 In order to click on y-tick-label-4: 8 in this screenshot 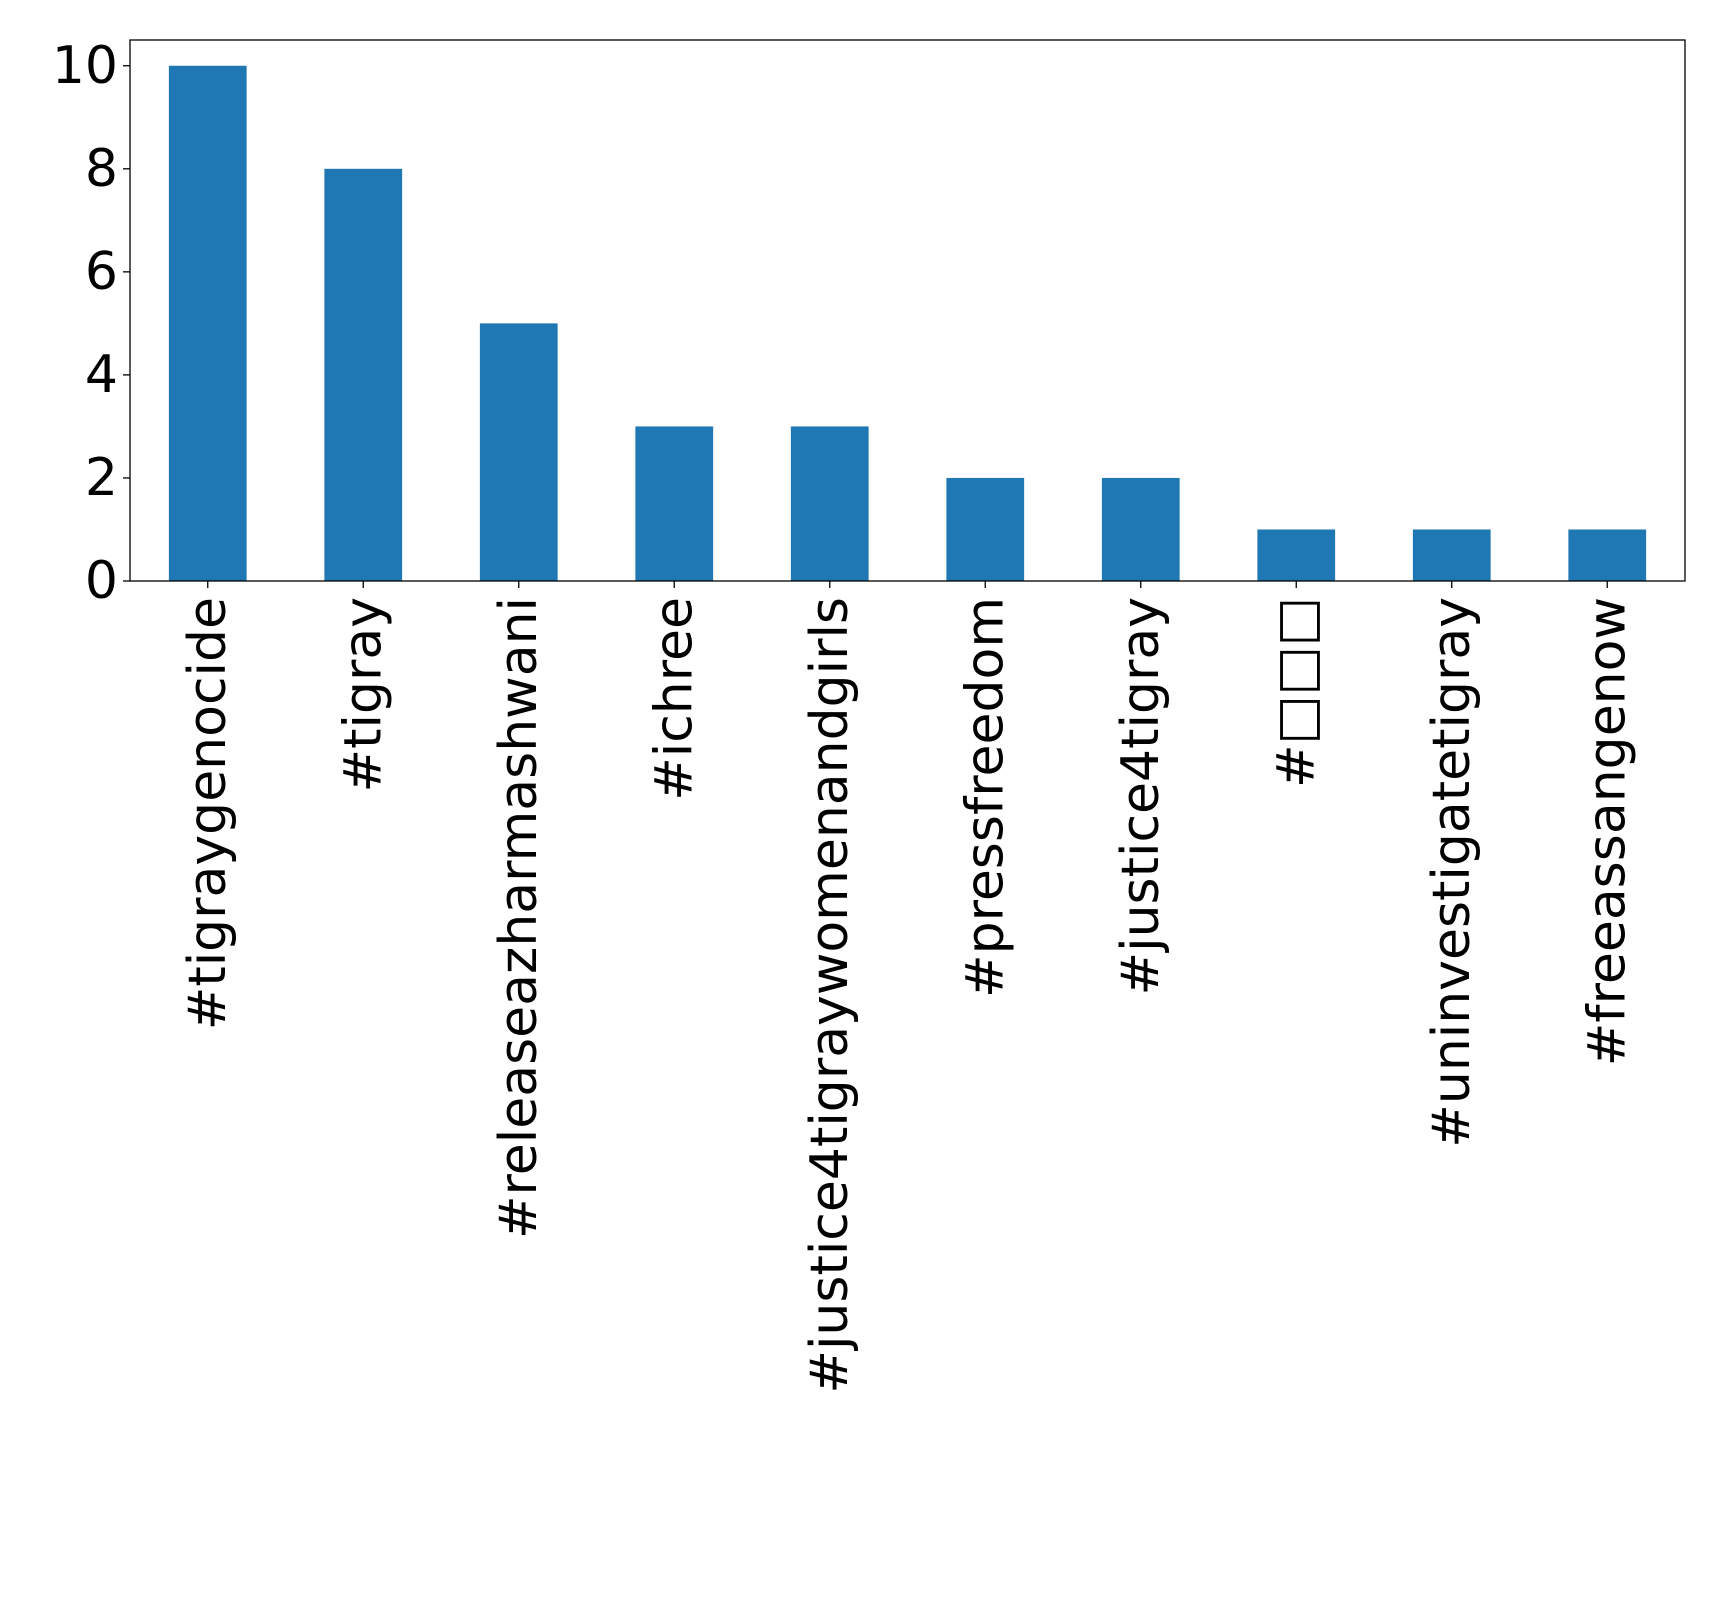, I will do `click(101, 169)`.